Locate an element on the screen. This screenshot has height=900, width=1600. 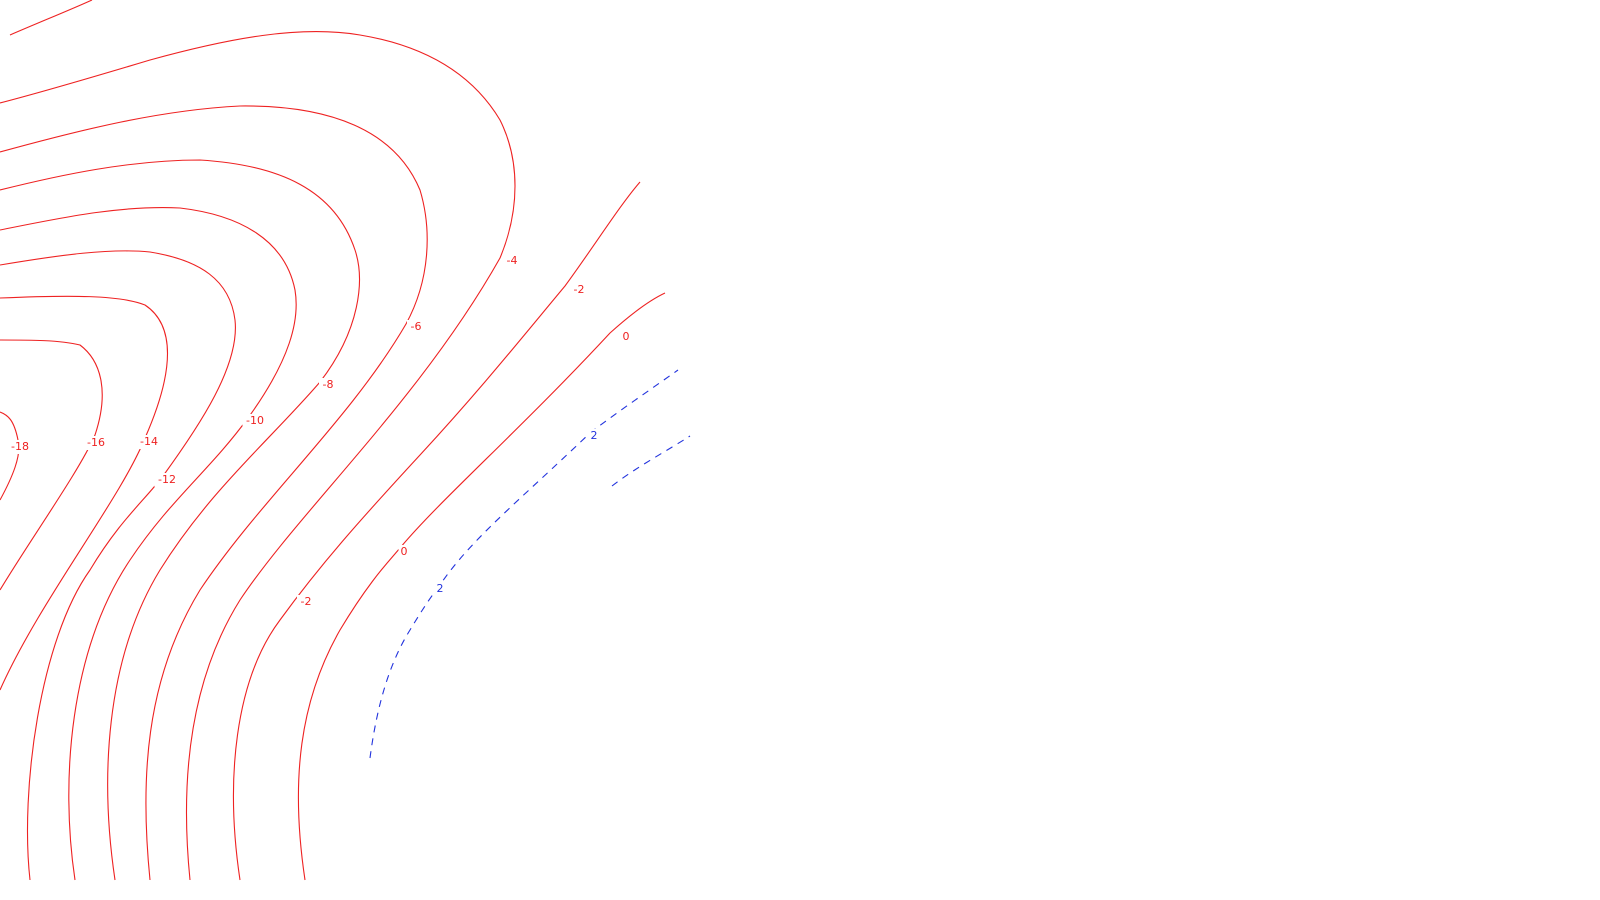
contour-label: -8 is located at coordinates (328, 384).